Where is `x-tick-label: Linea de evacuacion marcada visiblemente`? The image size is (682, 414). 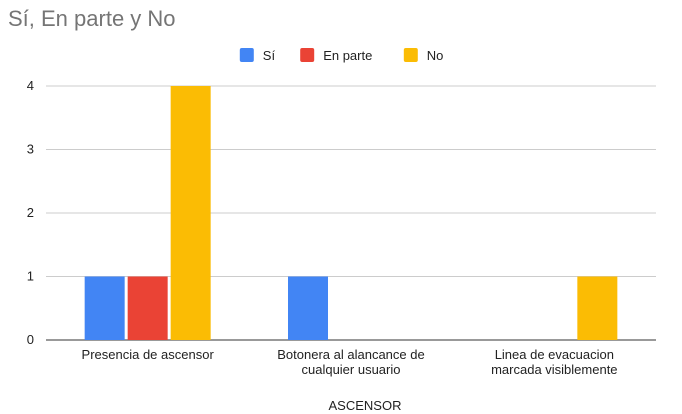
x-tick-label: Linea de evacuacion marcada visiblemente is located at coordinates (554, 362).